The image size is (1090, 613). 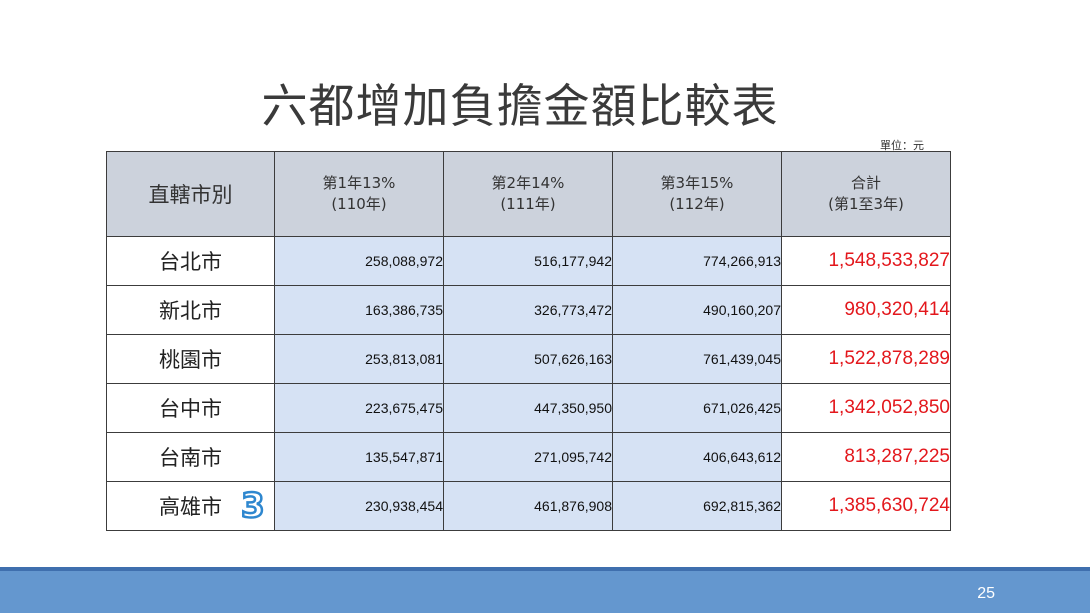 I want to click on year1-amount: 163,386,735, so click(x=359, y=310).